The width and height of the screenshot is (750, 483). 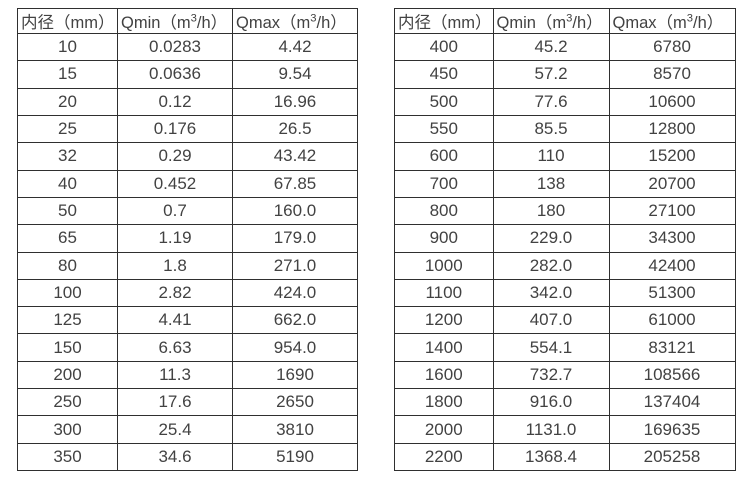 What do you see at coordinates (295, 265) in the screenshot?
I see `table-cell: 271.0` at bounding box center [295, 265].